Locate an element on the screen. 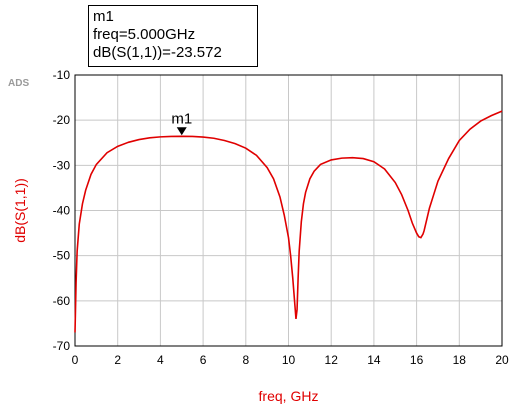 Image resolution: width=525 pixels, height=414 pixels. x-tick-label-10: 20 is located at coordinates (502, 360).